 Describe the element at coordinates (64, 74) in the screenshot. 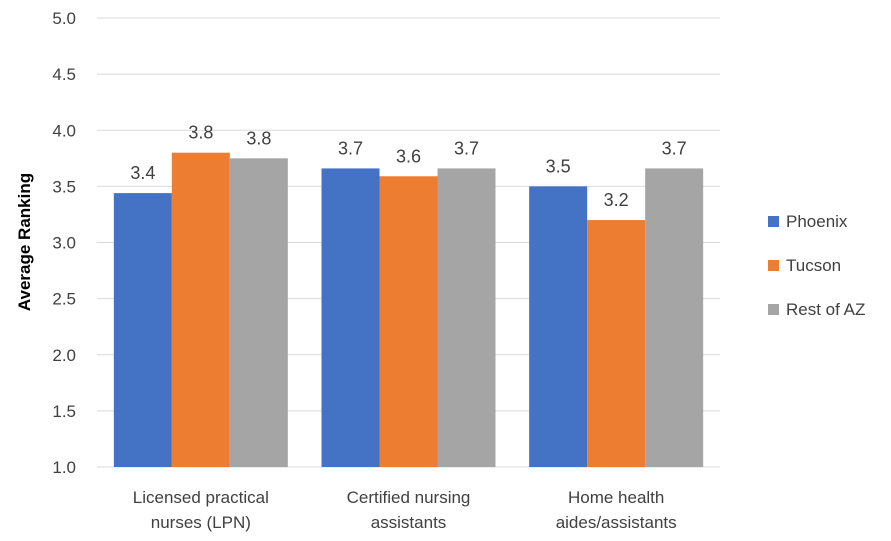

I see `y-tick-label: 4.5` at that location.